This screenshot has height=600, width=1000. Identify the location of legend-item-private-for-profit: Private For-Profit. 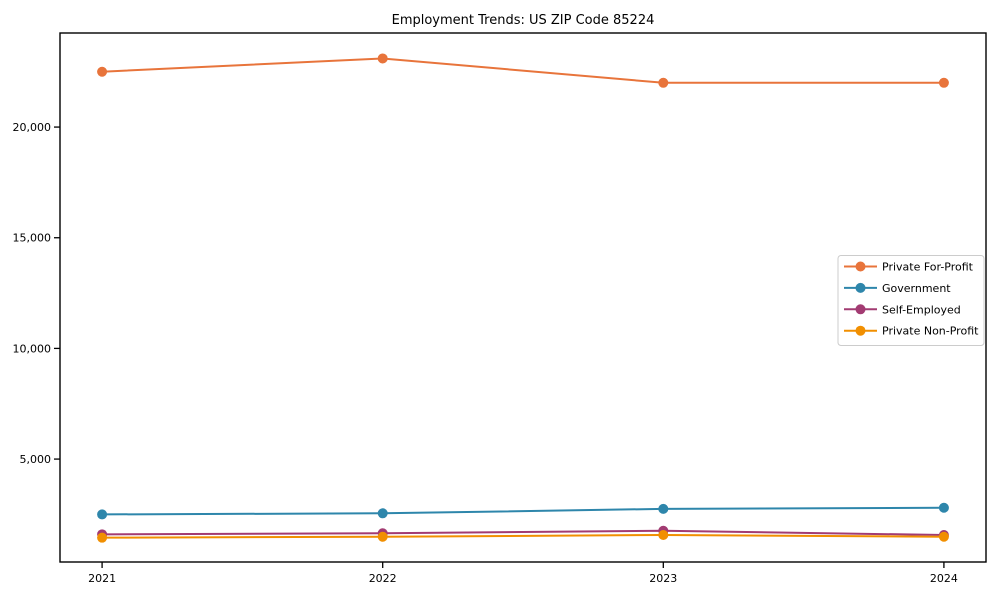
(909, 267).